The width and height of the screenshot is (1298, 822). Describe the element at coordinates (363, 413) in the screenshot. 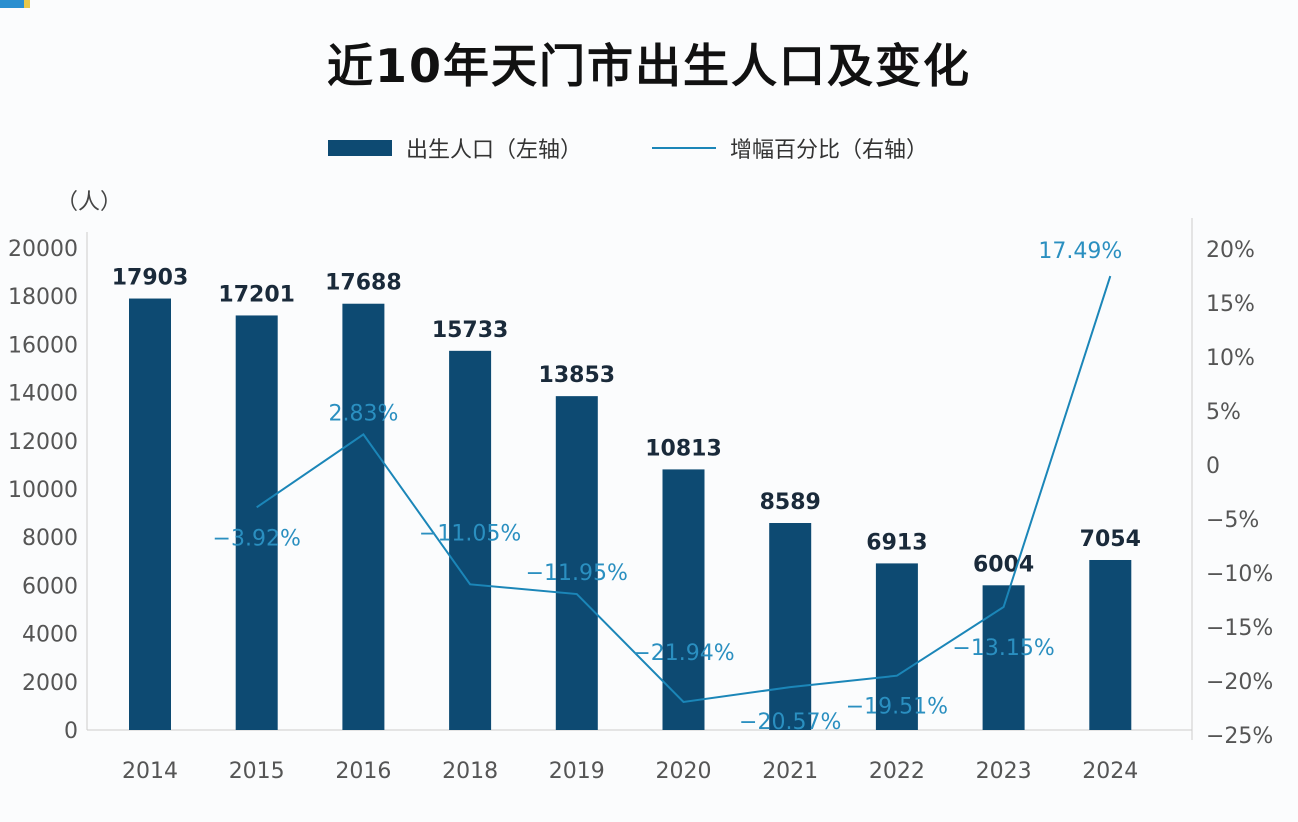

I see `growth-value-label: 2.83%` at that location.